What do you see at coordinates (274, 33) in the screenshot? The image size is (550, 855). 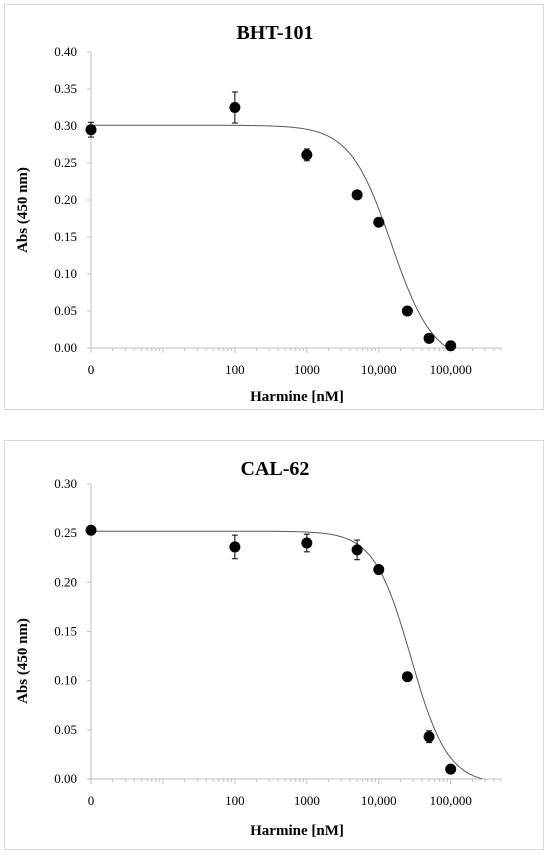 I see `chart-title: BHT-101` at bounding box center [274, 33].